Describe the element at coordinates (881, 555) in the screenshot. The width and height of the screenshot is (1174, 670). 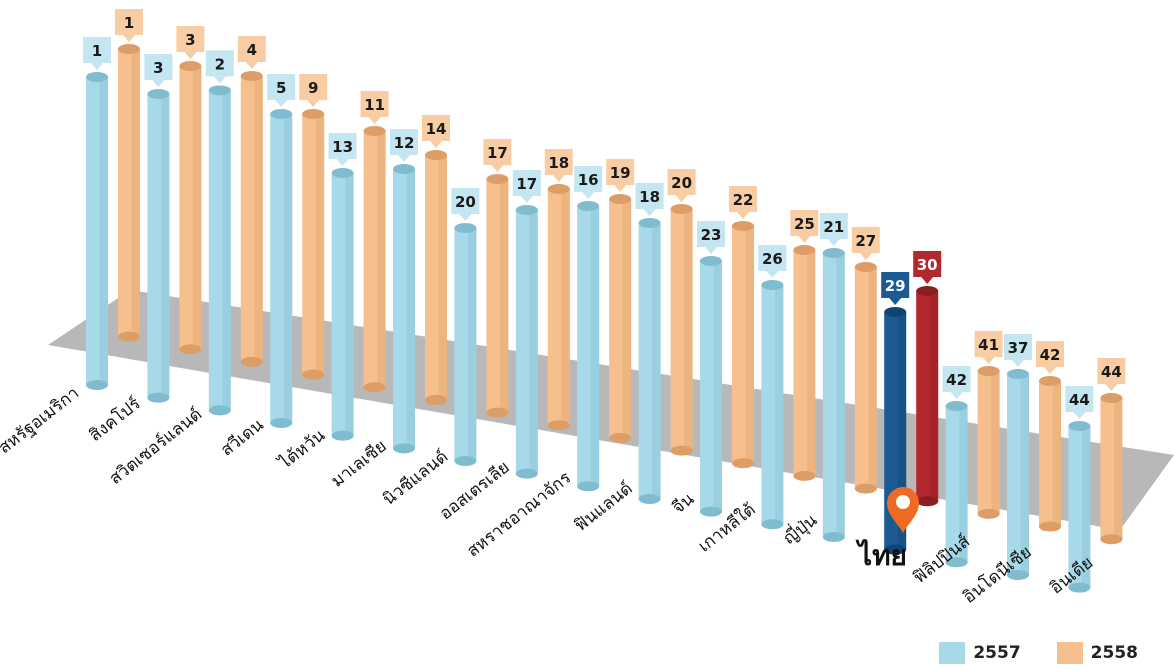
I see `category-label-highlight: ไทย` at that location.